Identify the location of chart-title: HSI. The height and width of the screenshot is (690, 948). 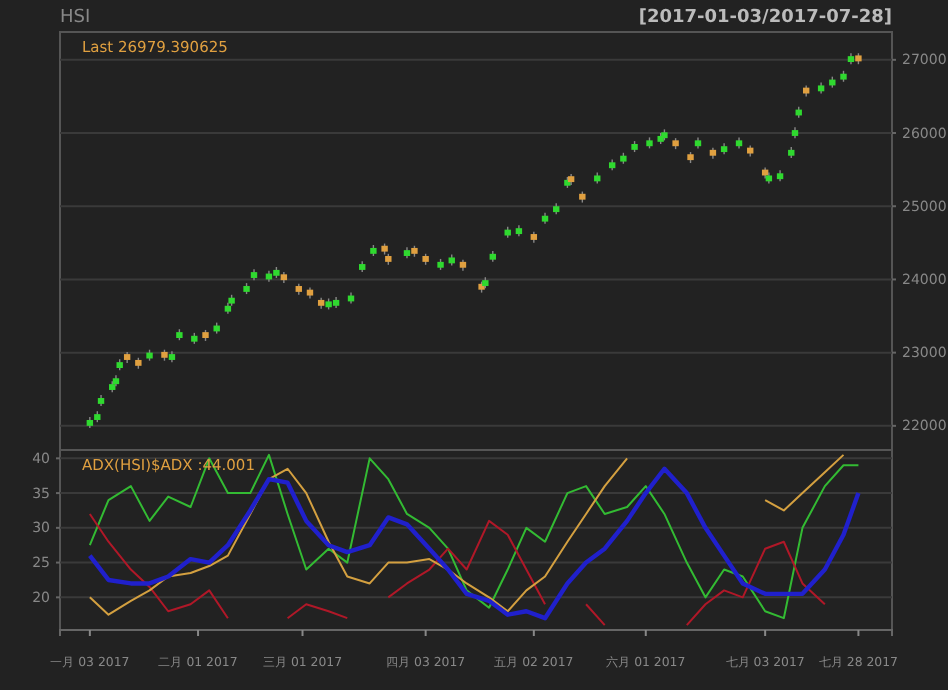
(75, 18).